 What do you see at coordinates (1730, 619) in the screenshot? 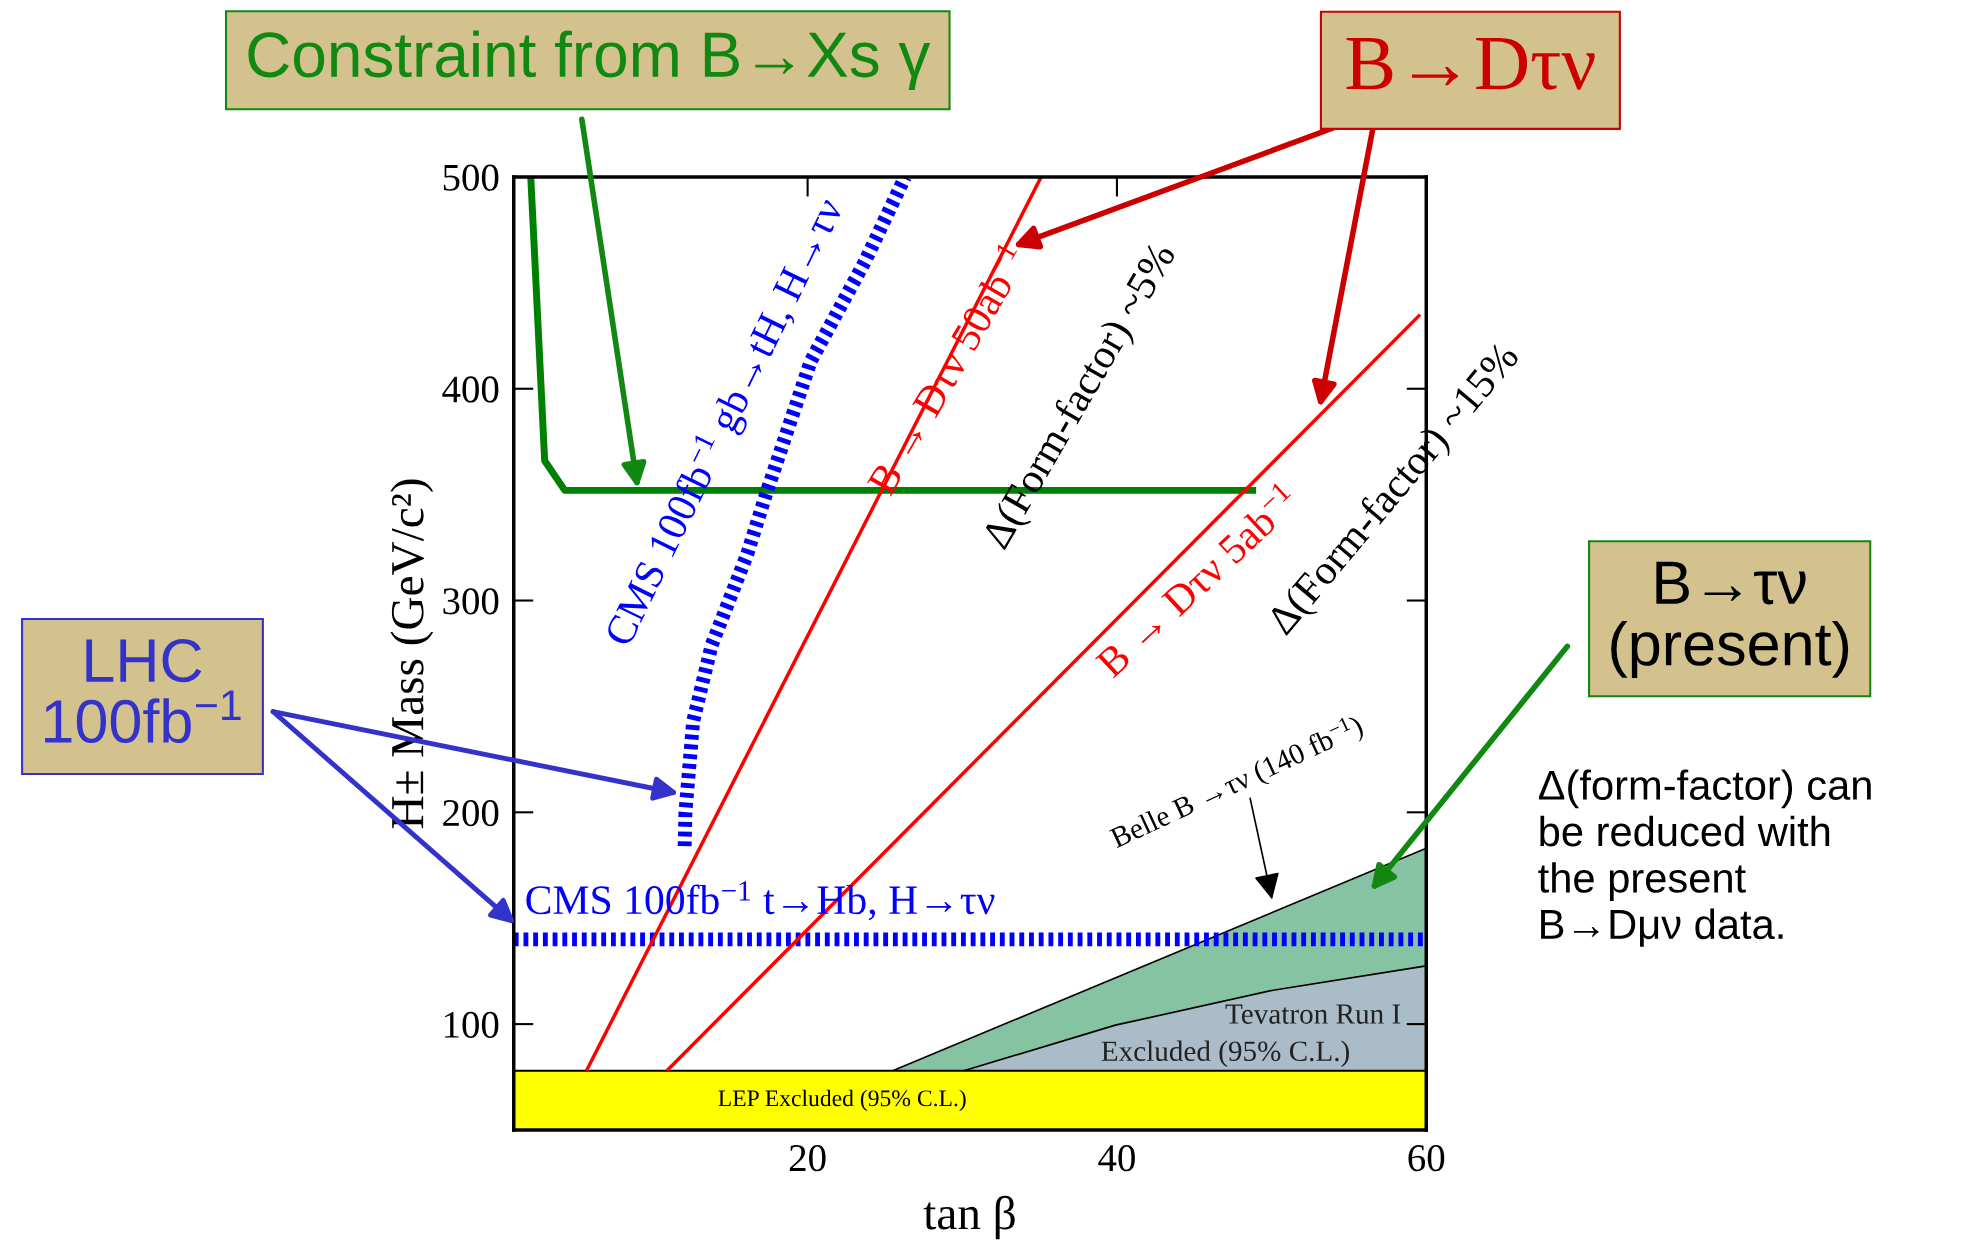
I see `text: B→τν (present)` at bounding box center [1730, 619].